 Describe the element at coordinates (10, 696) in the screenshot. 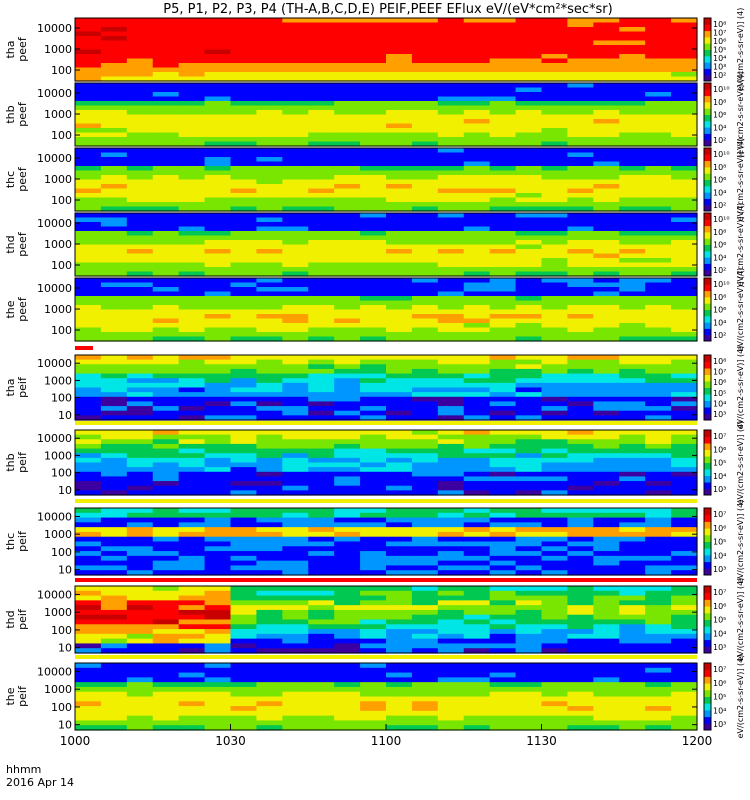

I see `panel-label: the` at that location.